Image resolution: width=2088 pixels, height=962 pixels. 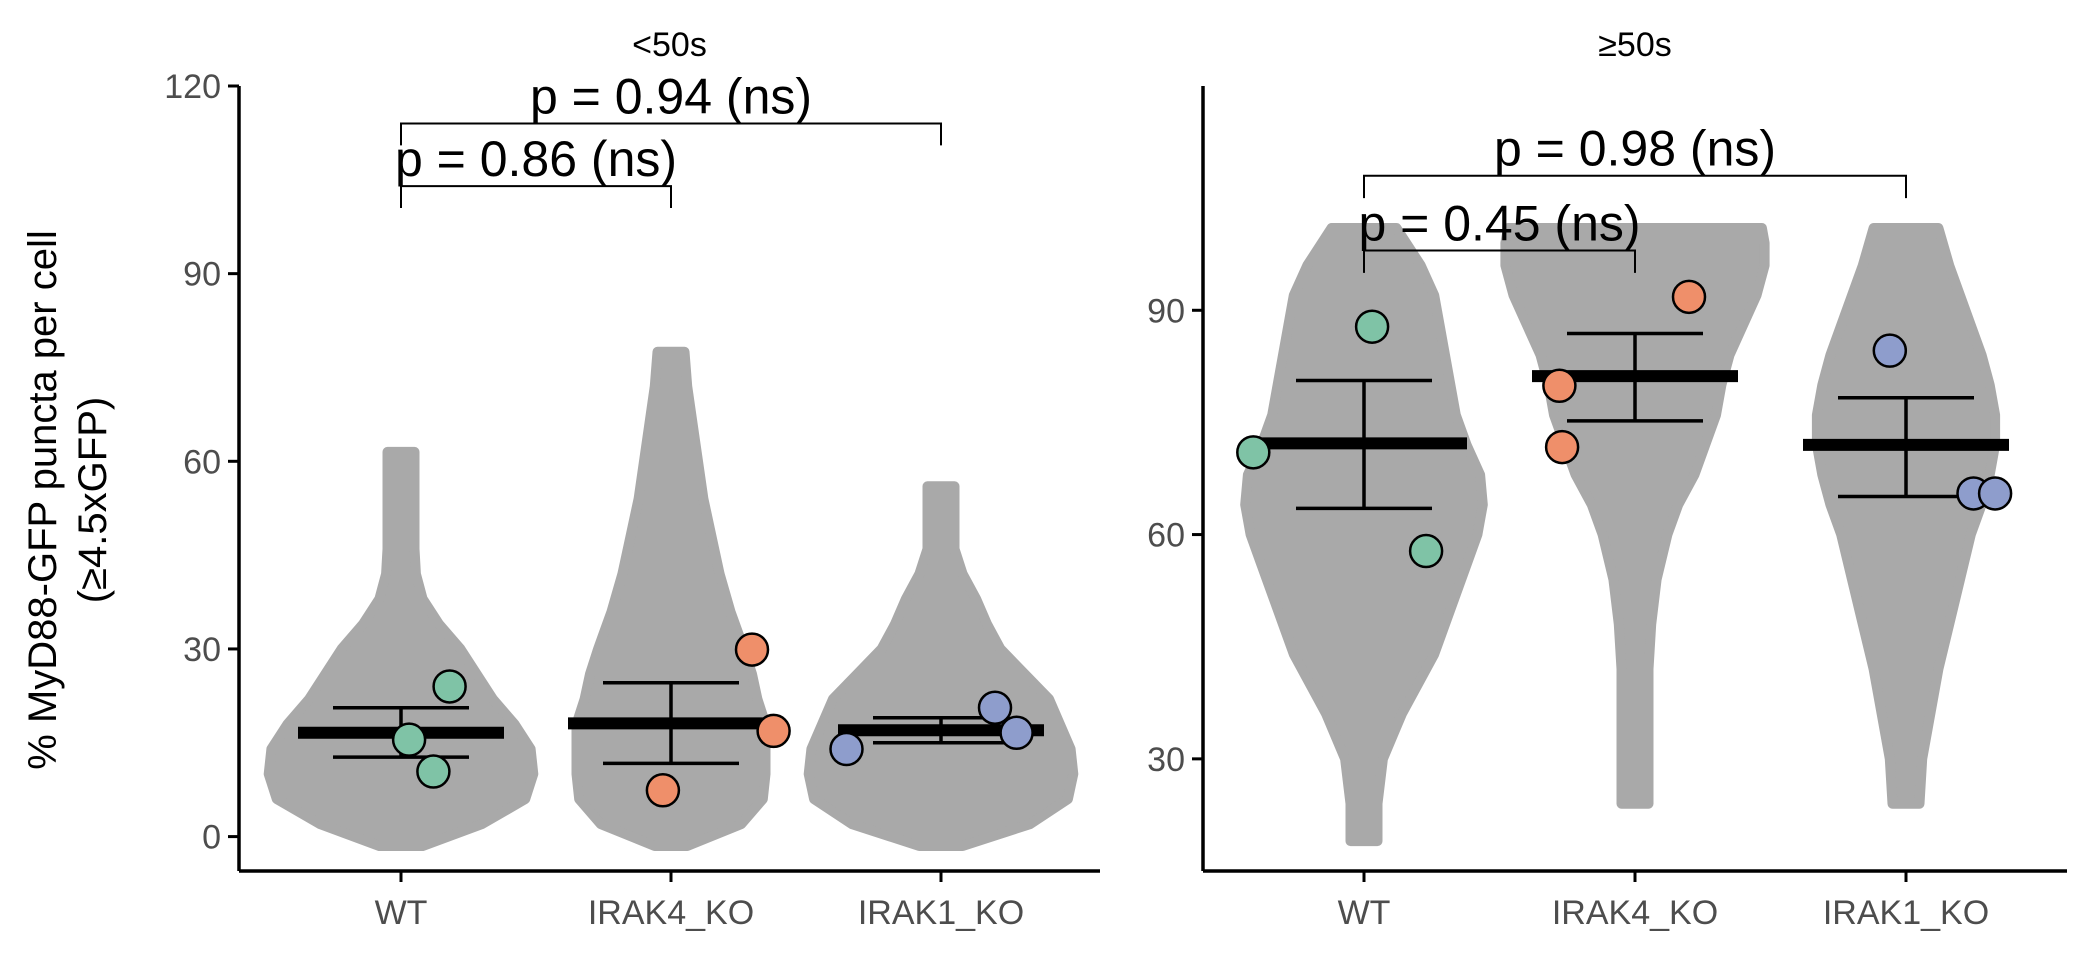 What do you see at coordinates (671, 97) in the screenshot?
I see `bracket-label: p = 0.94 (ns)` at bounding box center [671, 97].